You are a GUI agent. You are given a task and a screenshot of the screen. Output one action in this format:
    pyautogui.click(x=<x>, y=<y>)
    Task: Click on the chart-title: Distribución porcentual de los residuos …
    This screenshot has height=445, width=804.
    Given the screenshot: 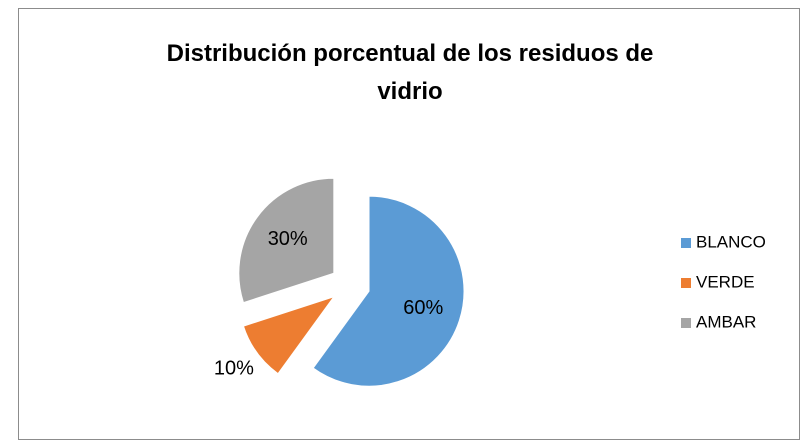 What is the action you would take?
    pyautogui.click(x=410, y=72)
    